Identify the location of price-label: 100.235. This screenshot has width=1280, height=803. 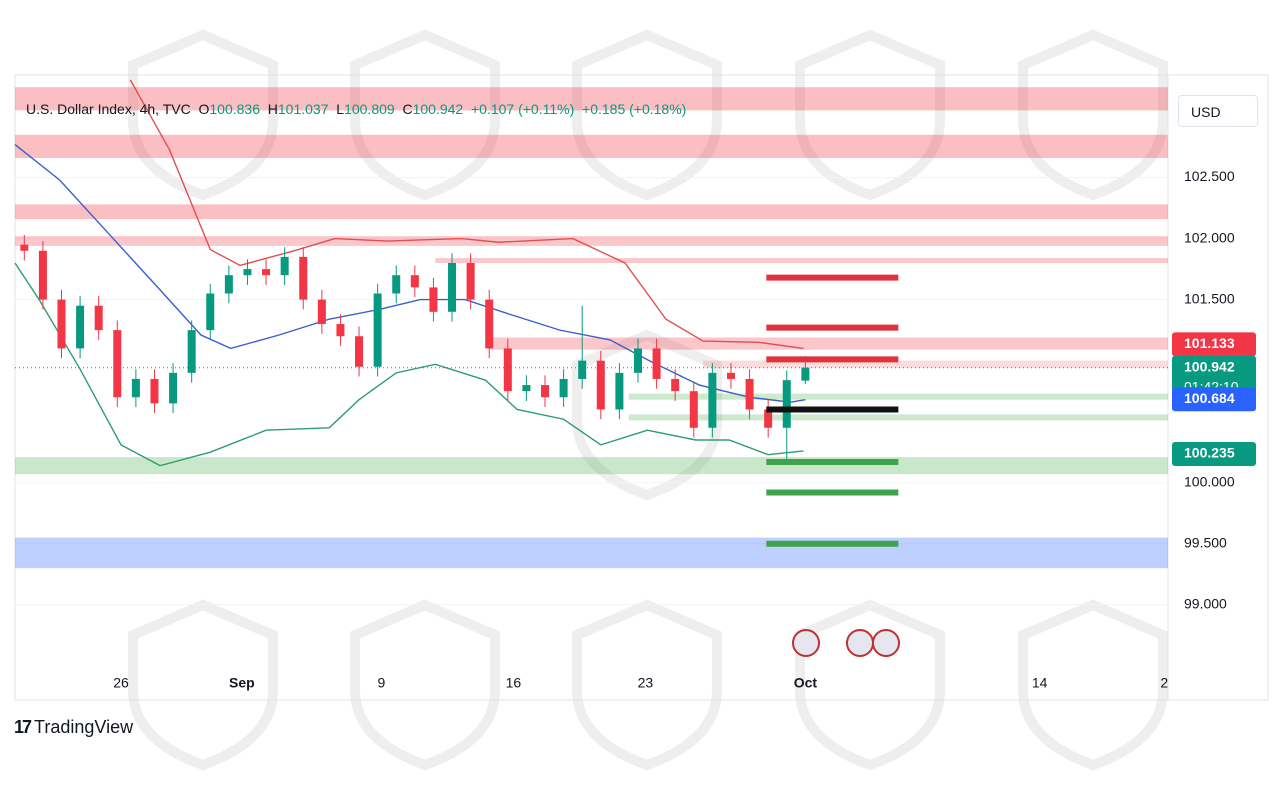
(1209, 453).